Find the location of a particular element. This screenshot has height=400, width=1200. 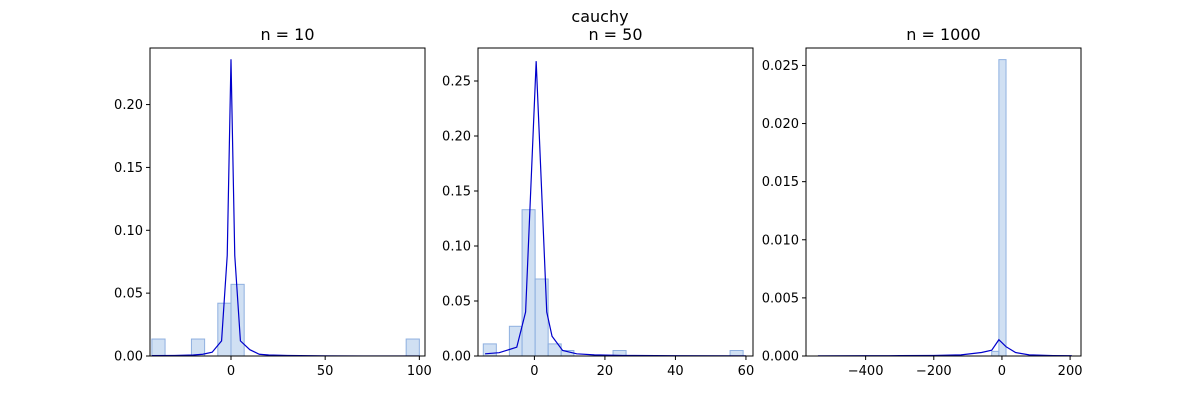

y-tick-label: 0.020 is located at coordinates (780, 124).